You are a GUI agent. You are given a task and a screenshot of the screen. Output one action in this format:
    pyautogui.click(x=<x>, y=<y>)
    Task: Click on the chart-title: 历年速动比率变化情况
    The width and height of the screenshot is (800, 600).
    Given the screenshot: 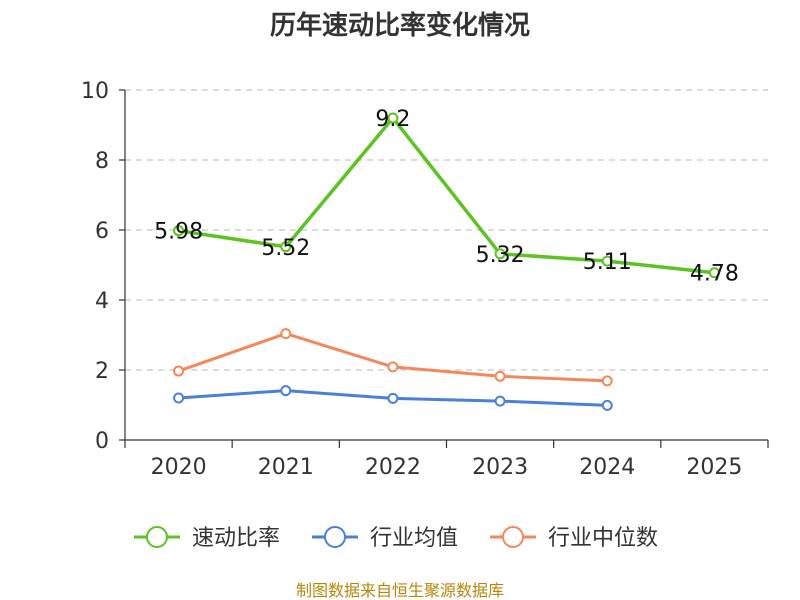 What is the action you would take?
    pyautogui.click(x=400, y=25)
    